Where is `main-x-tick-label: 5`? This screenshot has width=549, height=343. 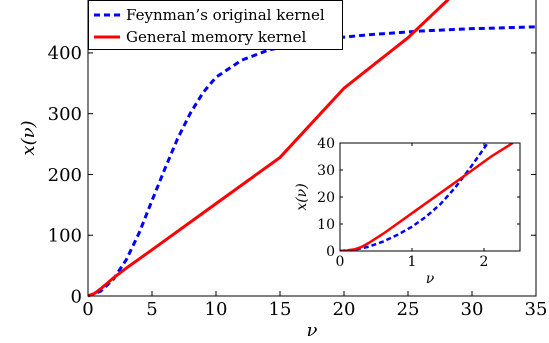
main-x-tick-label: 5 is located at coordinates (151, 309).